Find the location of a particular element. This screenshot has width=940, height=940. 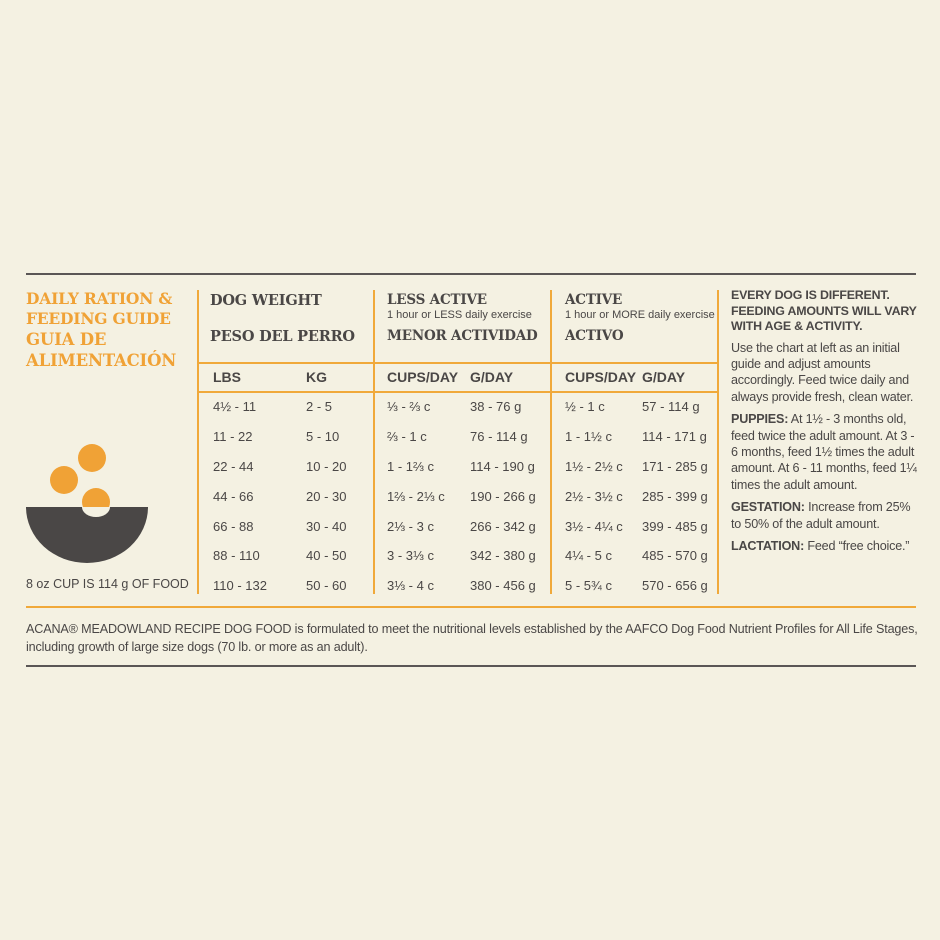

grams-active-cell: 57 - 114 g is located at coordinates (671, 406).